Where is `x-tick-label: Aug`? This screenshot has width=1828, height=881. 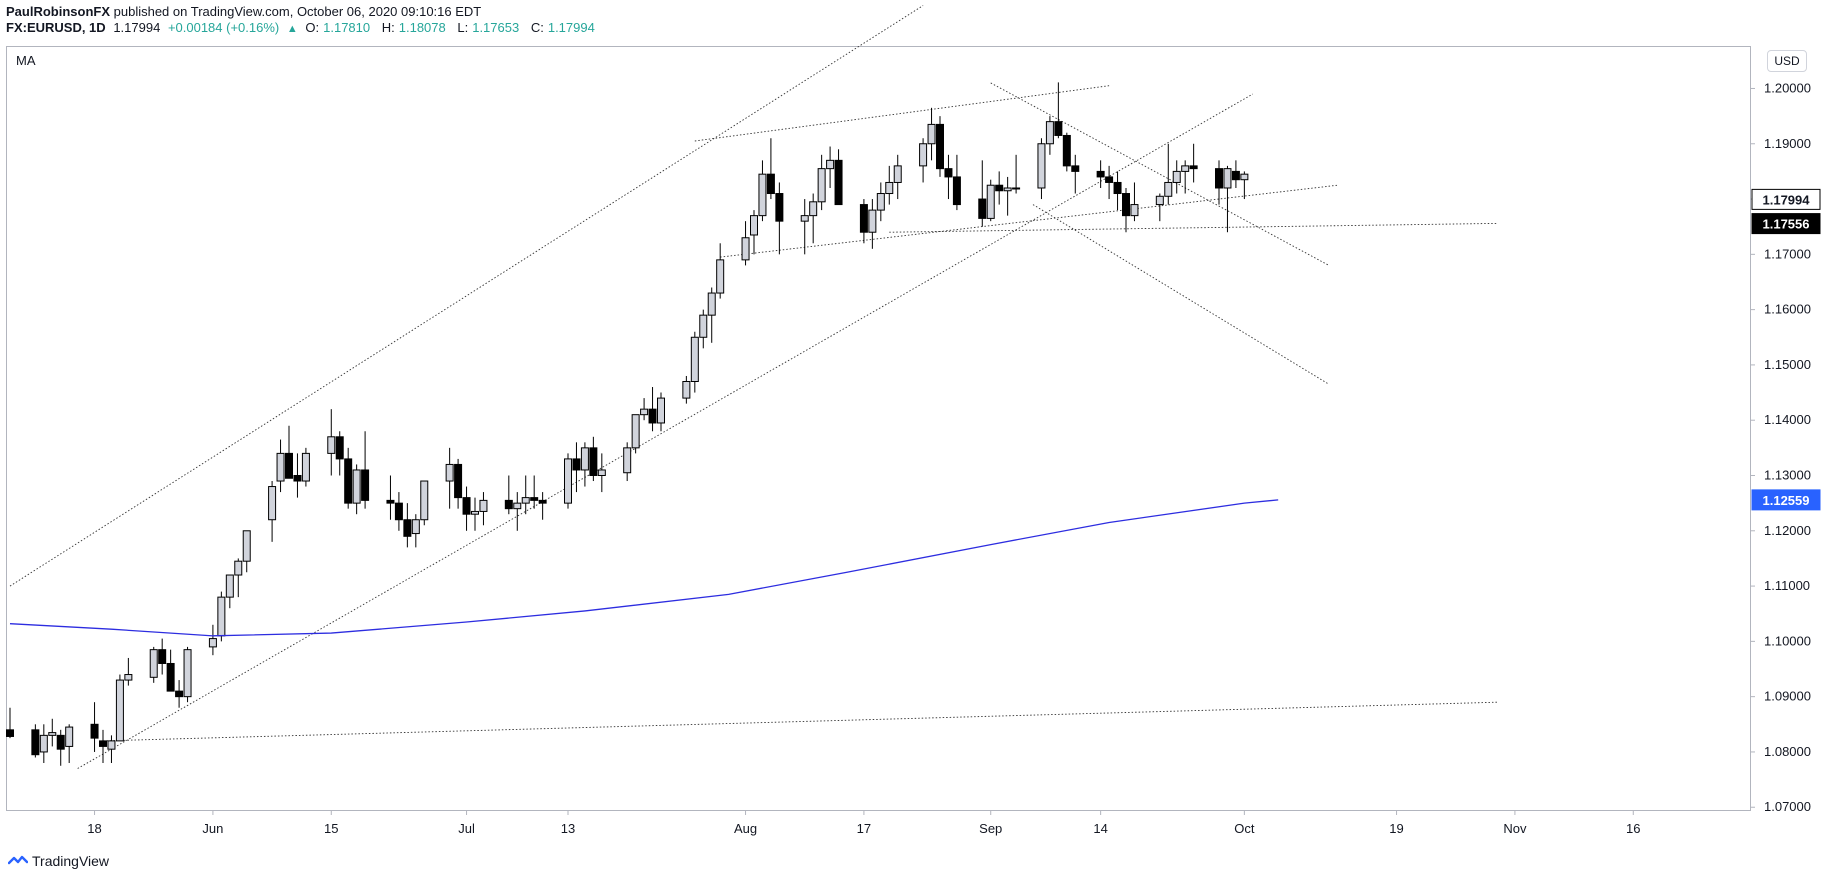
x-tick-label: Aug is located at coordinates (745, 828).